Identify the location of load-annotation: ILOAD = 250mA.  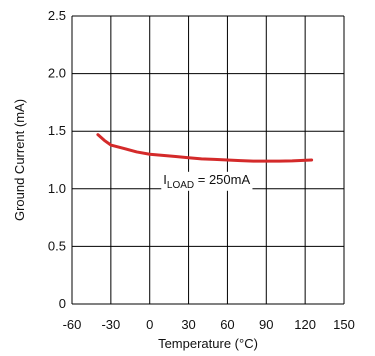
(206, 181).